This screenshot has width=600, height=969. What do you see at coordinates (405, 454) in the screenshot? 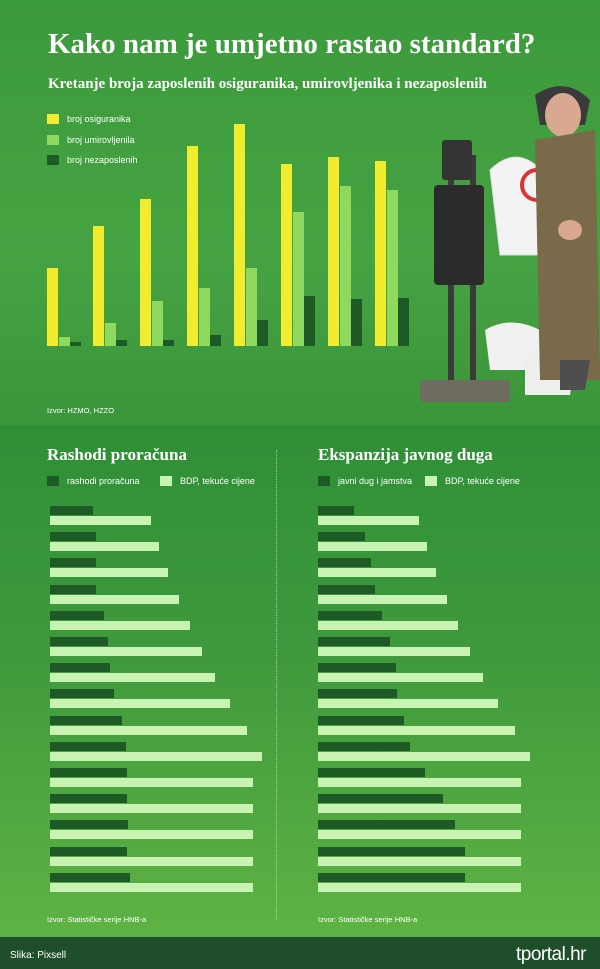
I see `section-title-javni-dug: Ekspanzija javnog duga` at bounding box center [405, 454].